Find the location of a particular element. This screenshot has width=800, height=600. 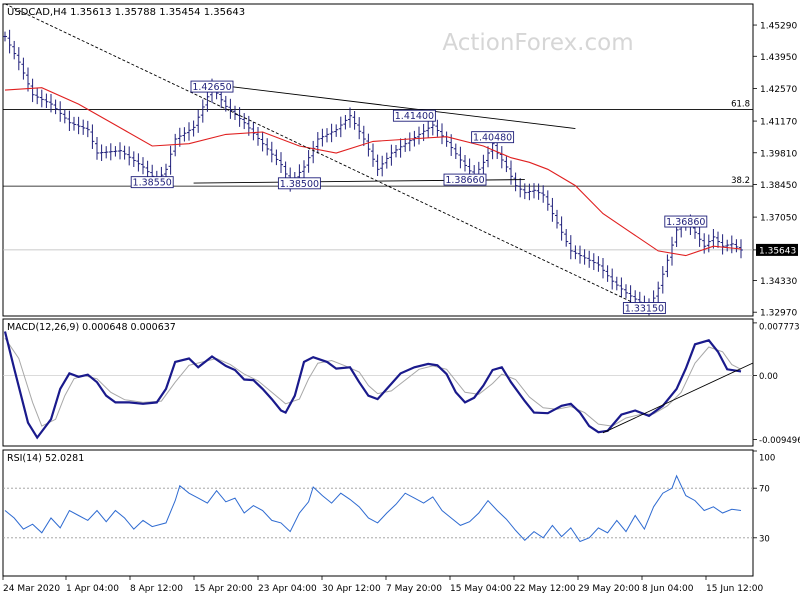

level-annotation: 1.40480 is located at coordinates (493, 137).